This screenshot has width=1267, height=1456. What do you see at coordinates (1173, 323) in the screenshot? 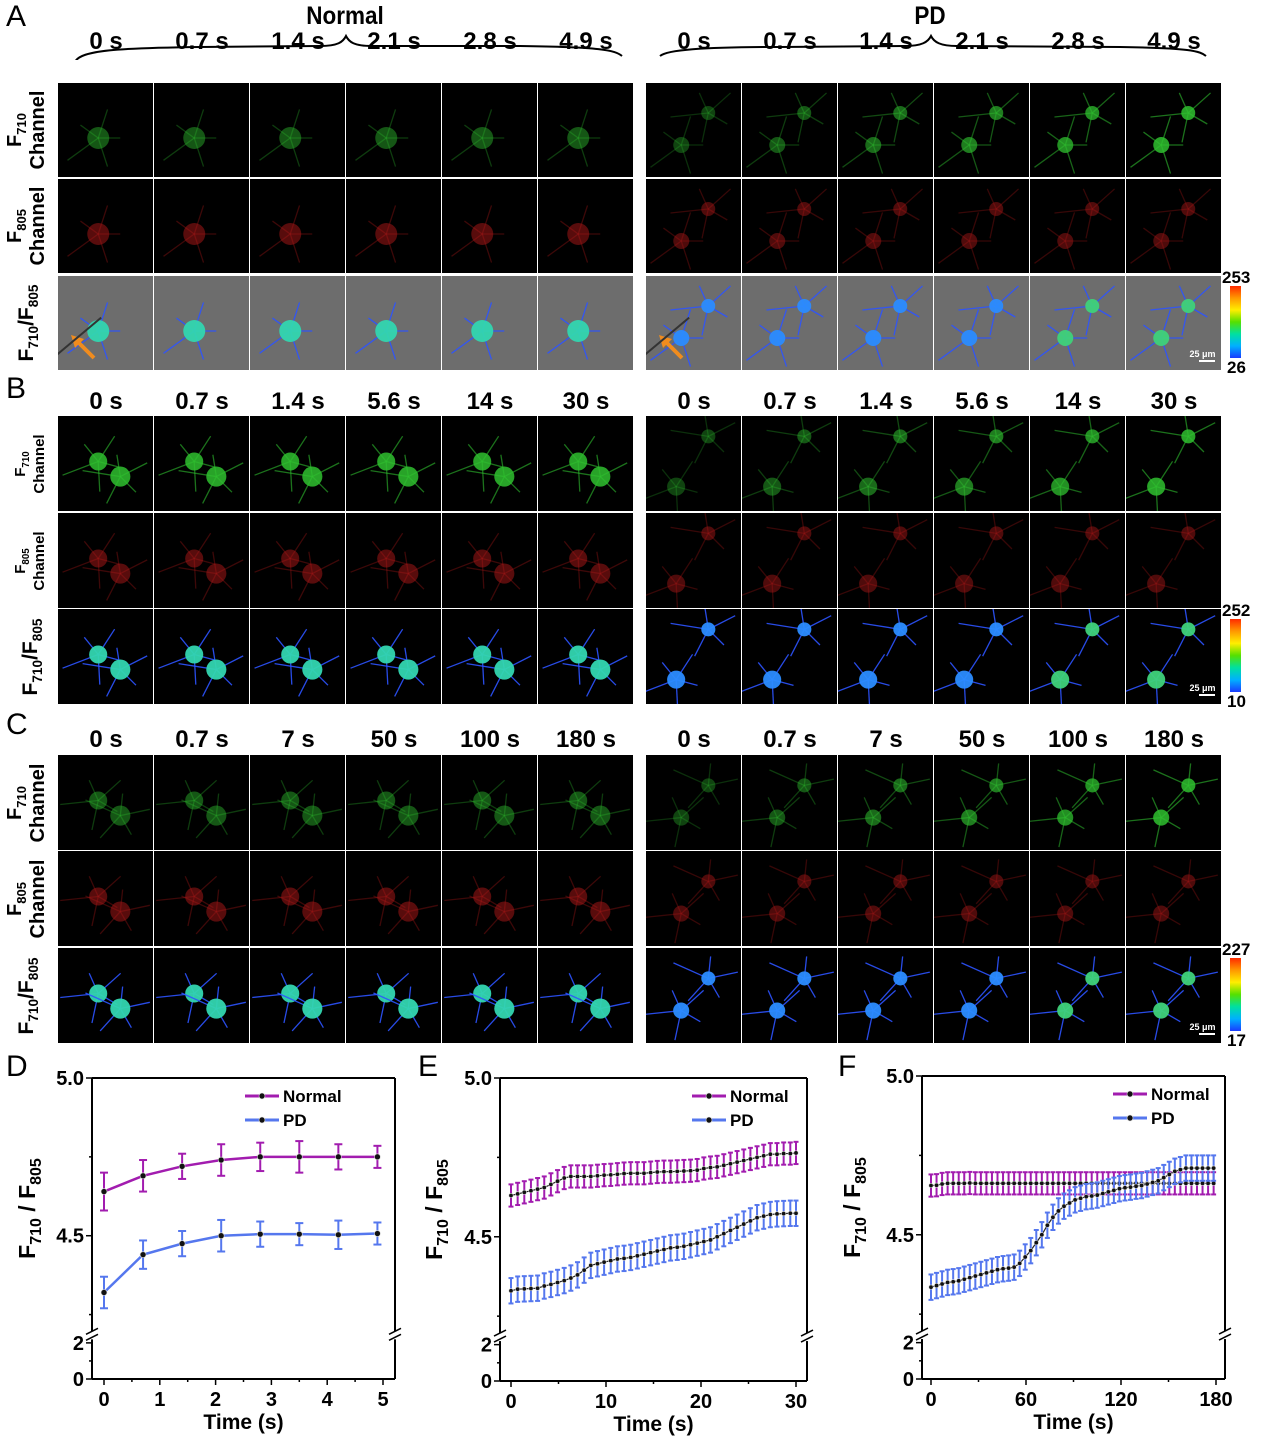
I see `ratio-image: 25 μm` at bounding box center [1173, 323].